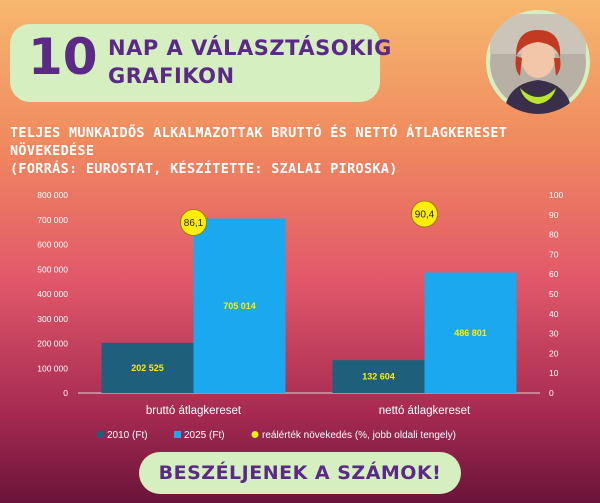  What do you see at coordinates (554, 373) in the screenshot?
I see `y2-axis-tick-label: 10` at bounding box center [554, 373].